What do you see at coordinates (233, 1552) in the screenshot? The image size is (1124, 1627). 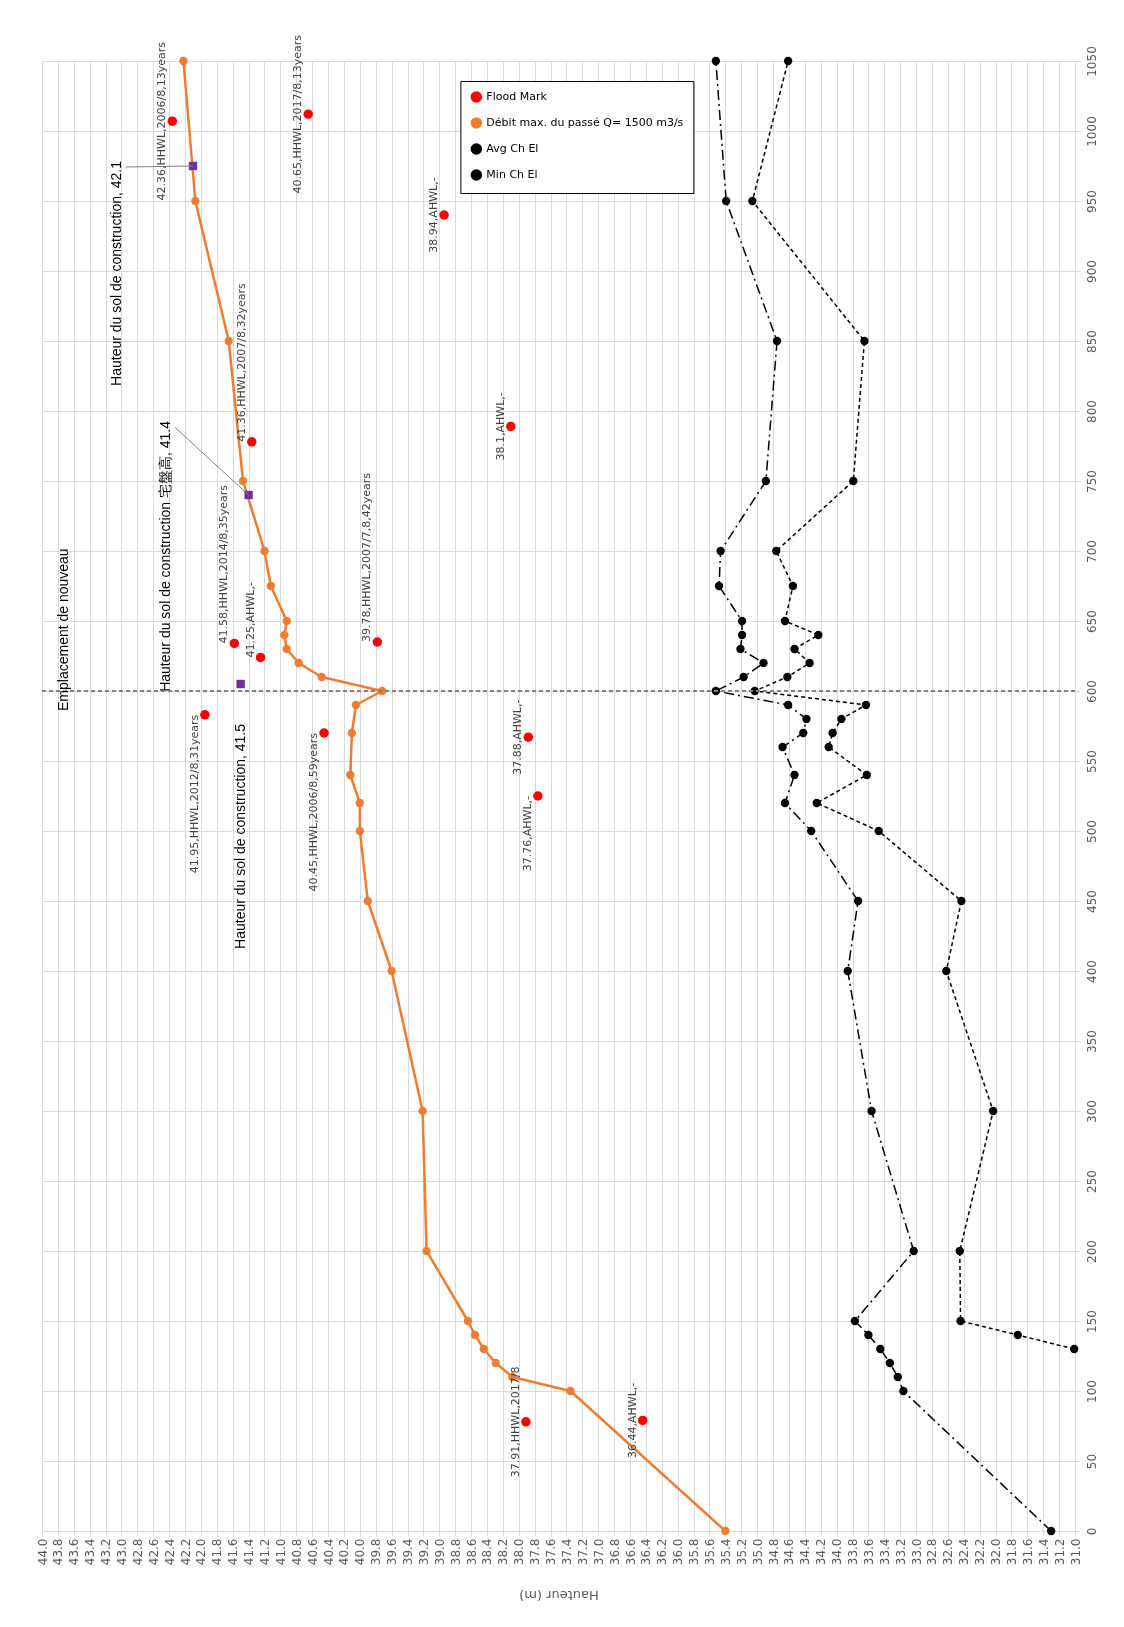 I see `x-tick-label: 41.6` at bounding box center [233, 1552].